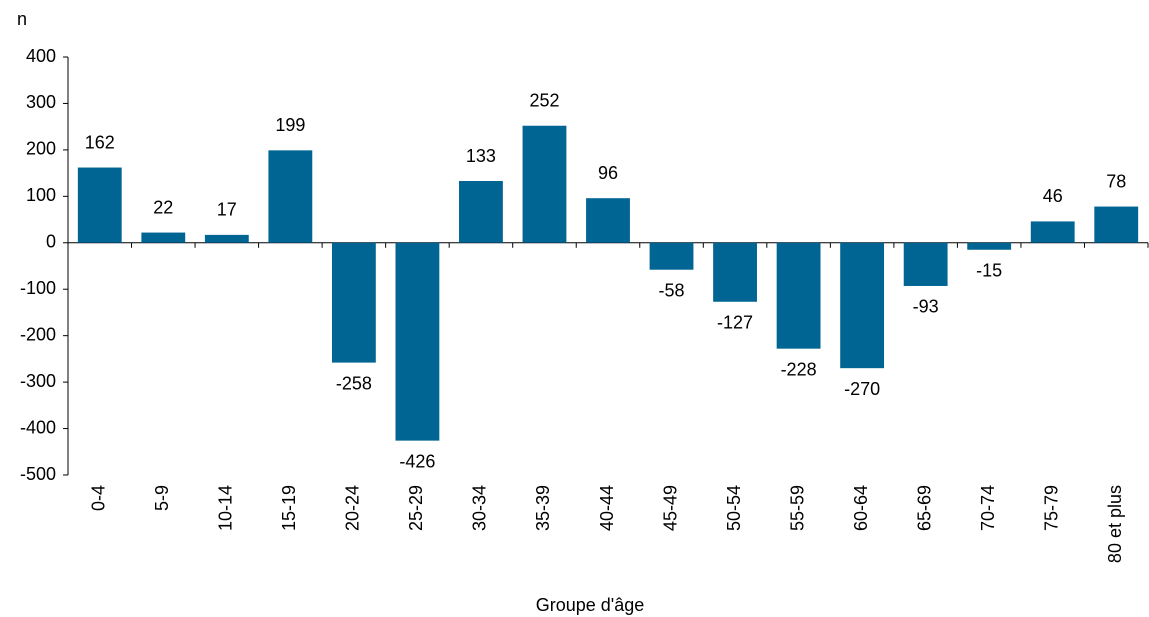 The height and width of the screenshot is (617, 1149). Describe the element at coordinates (735, 323) in the screenshot. I see `data-label: -127` at that location.